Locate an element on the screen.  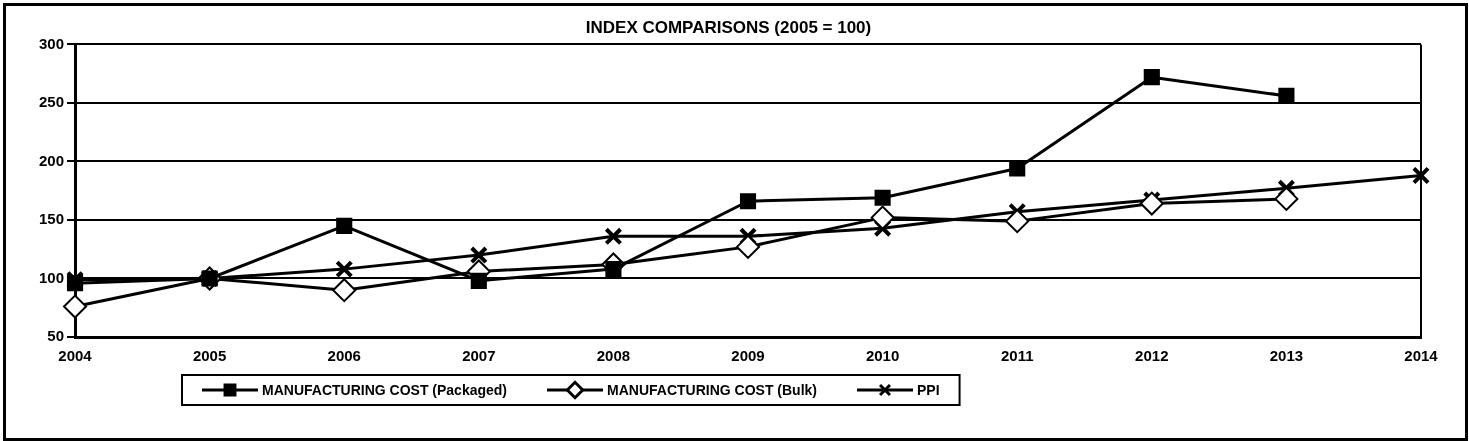
legend-label: PPI is located at coordinates (928, 389).